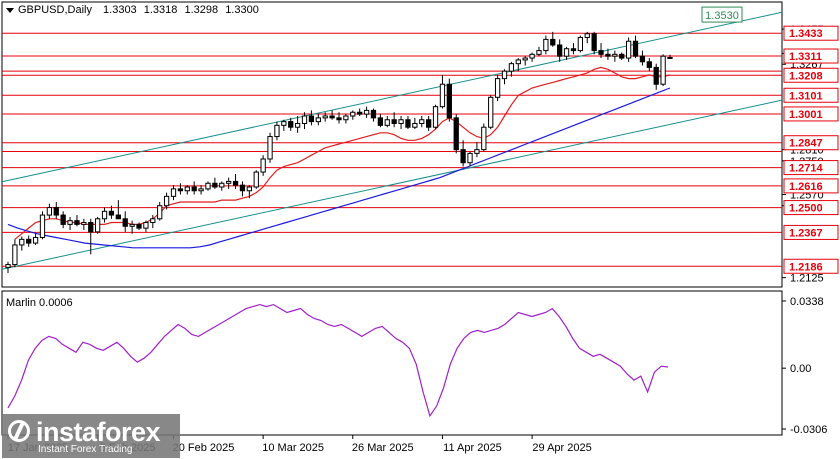 This screenshot has width=840, height=459. What do you see at coordinates (561, 448) in the screenshot?
I see `time-tick-label: 29 Apr 2025` at bounding box center [561, 448].